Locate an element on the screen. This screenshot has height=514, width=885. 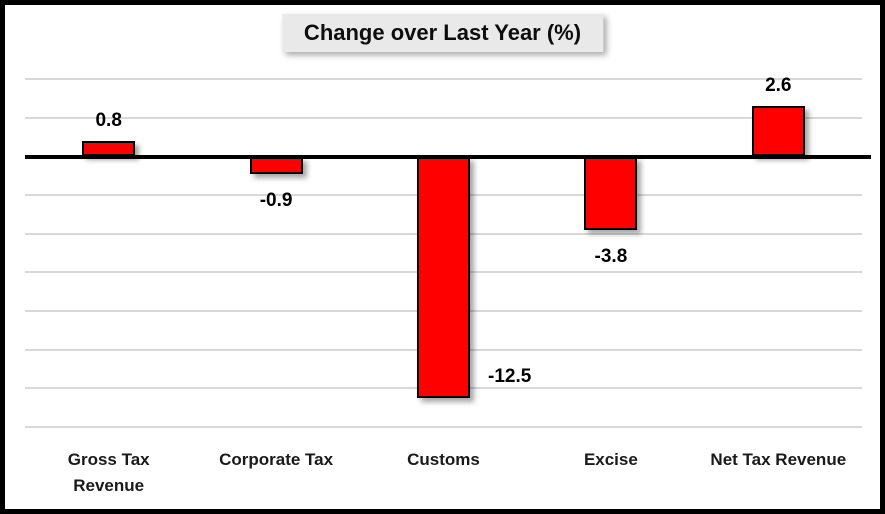
data-label-0: 0.8 is located at coordinates (108, 121).